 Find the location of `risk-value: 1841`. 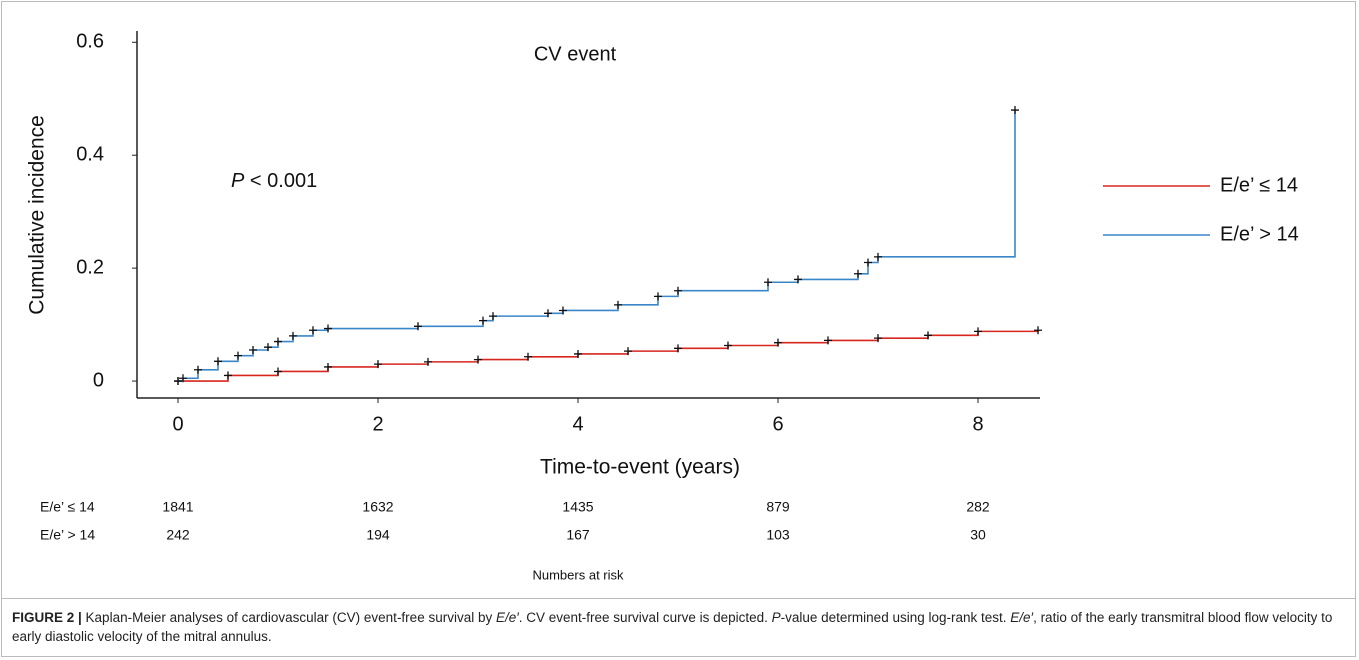

risk-value: 1841 is located at coordinates (177, 507).